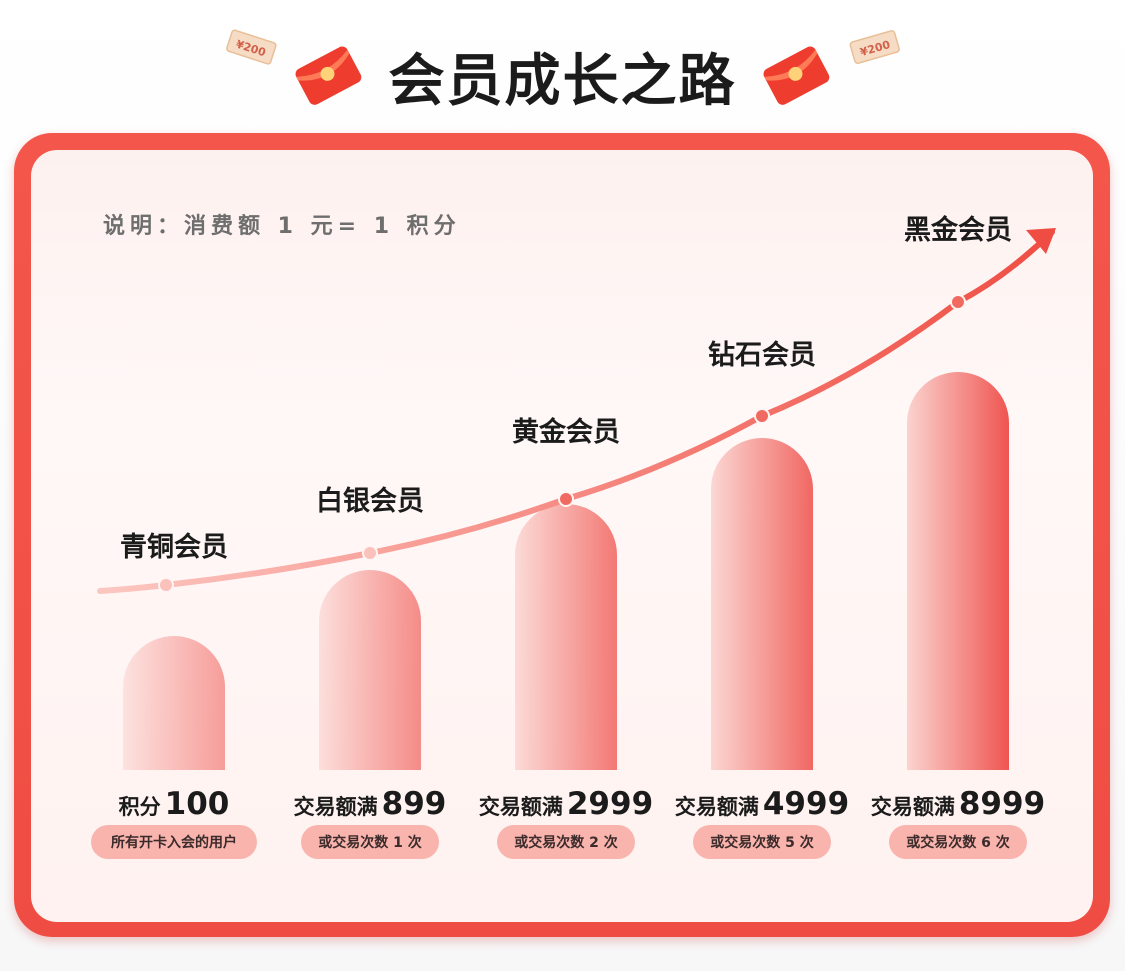 This screenshot has width=1125, height=971. What do you see at coordinates (414, 804) in the screenshot?
I see `requirement-value: 899` at bounding box center [414, 804].